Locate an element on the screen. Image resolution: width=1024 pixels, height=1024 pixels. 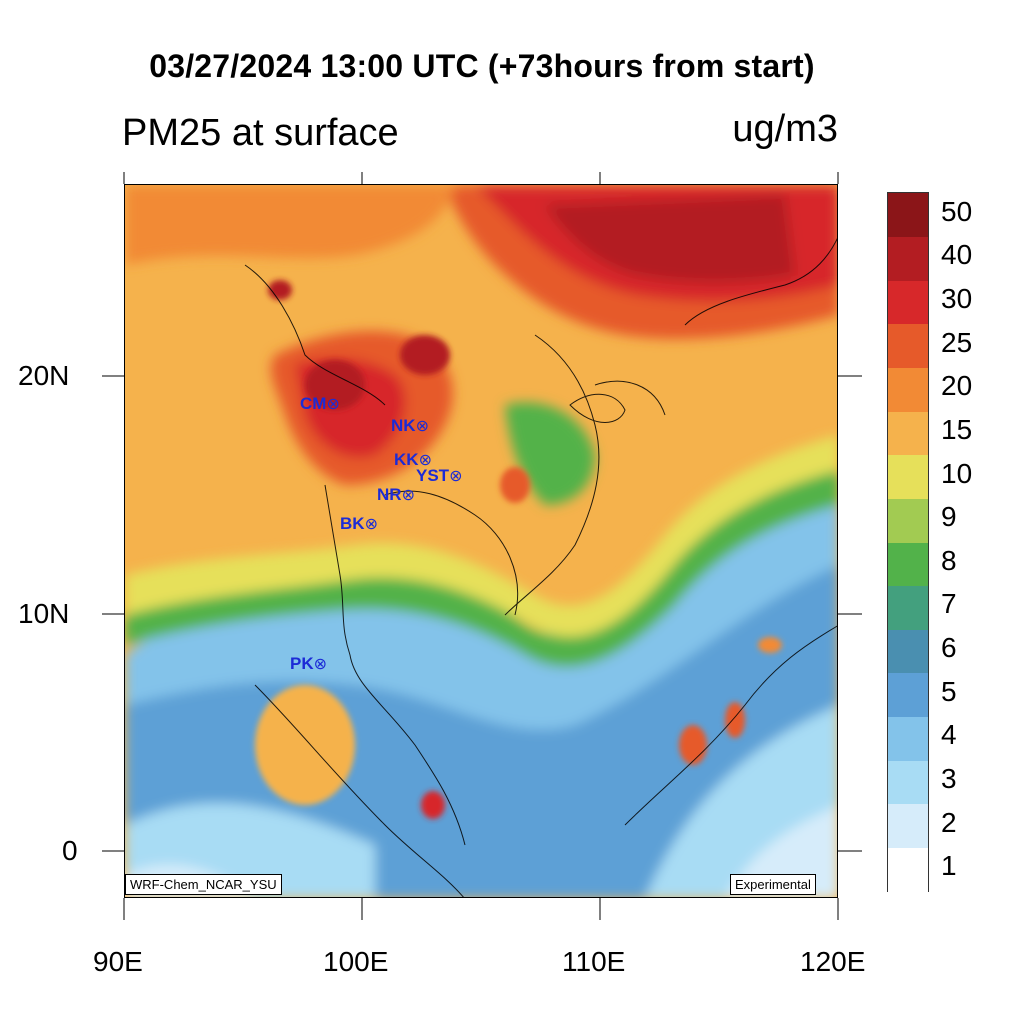
units-label: ug/m3 is located at coordinates (785, 129).